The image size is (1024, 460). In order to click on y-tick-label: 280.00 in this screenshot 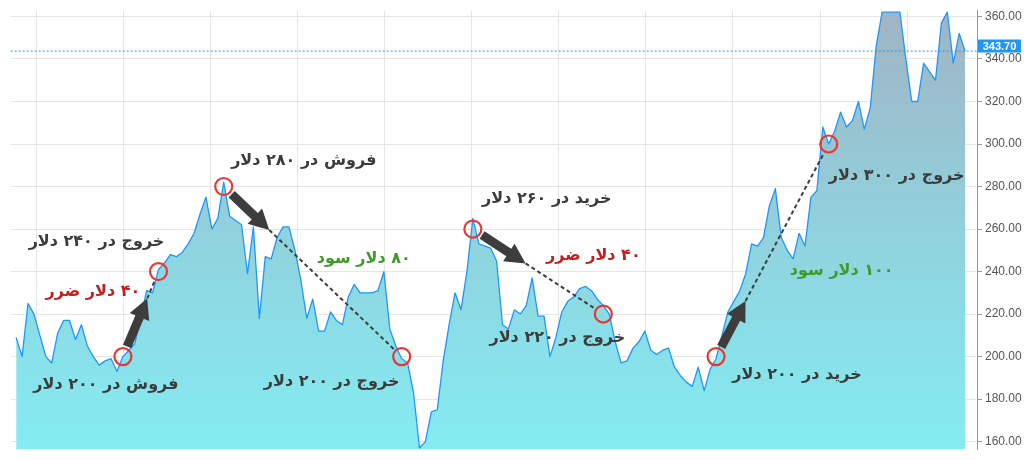, I will do `click(1004, 185)`.